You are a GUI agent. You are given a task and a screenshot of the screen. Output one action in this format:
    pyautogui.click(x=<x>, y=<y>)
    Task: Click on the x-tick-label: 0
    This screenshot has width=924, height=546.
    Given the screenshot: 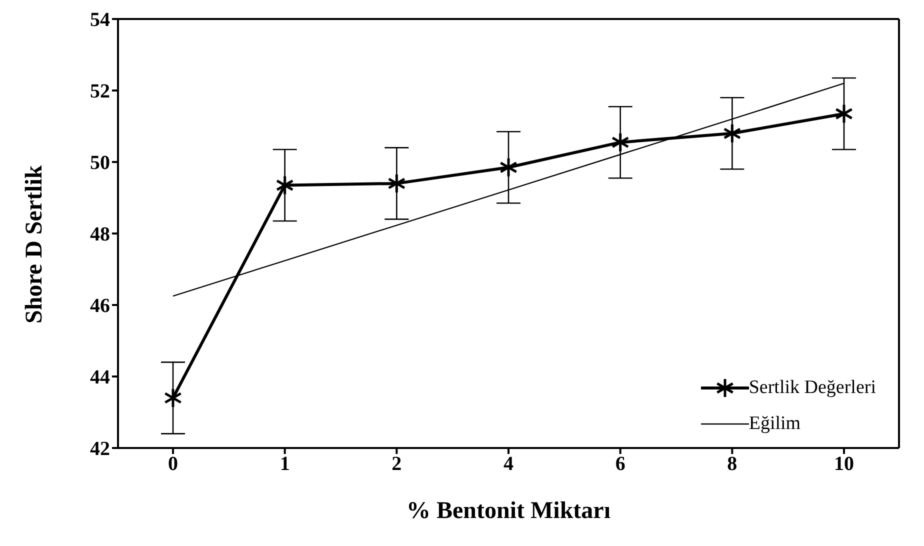 What is the action you would take?
    pyautogui.click(x=173, y=464)
    